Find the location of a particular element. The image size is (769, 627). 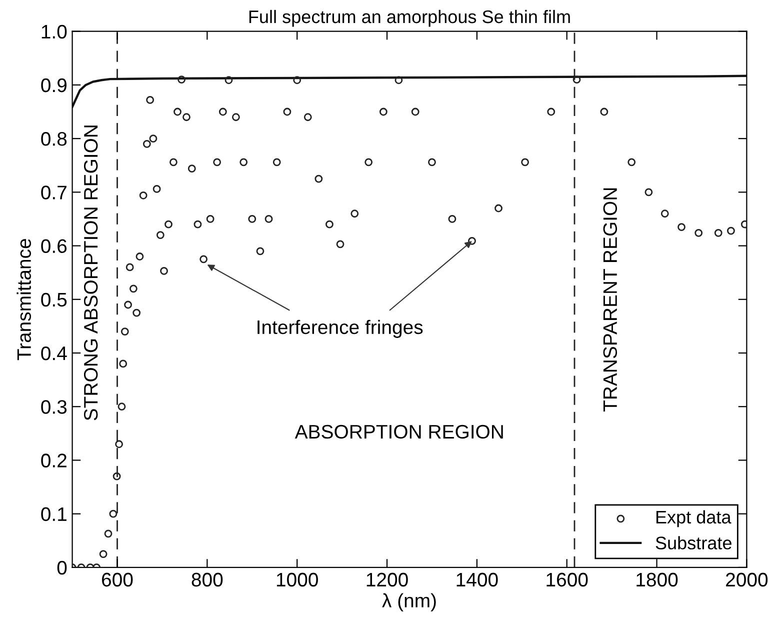

y-tick-label: 0.7 is located at coordinates (53, 193).